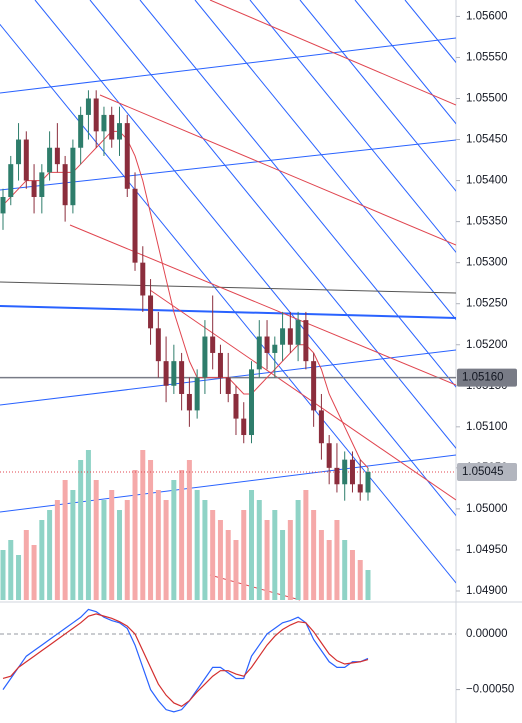 This screenshot has width=522, height=723. What do you see at coordinates (483, 472) in the screenshot?
I see `price-label: 1.05045` at bounding box center [483, 472].